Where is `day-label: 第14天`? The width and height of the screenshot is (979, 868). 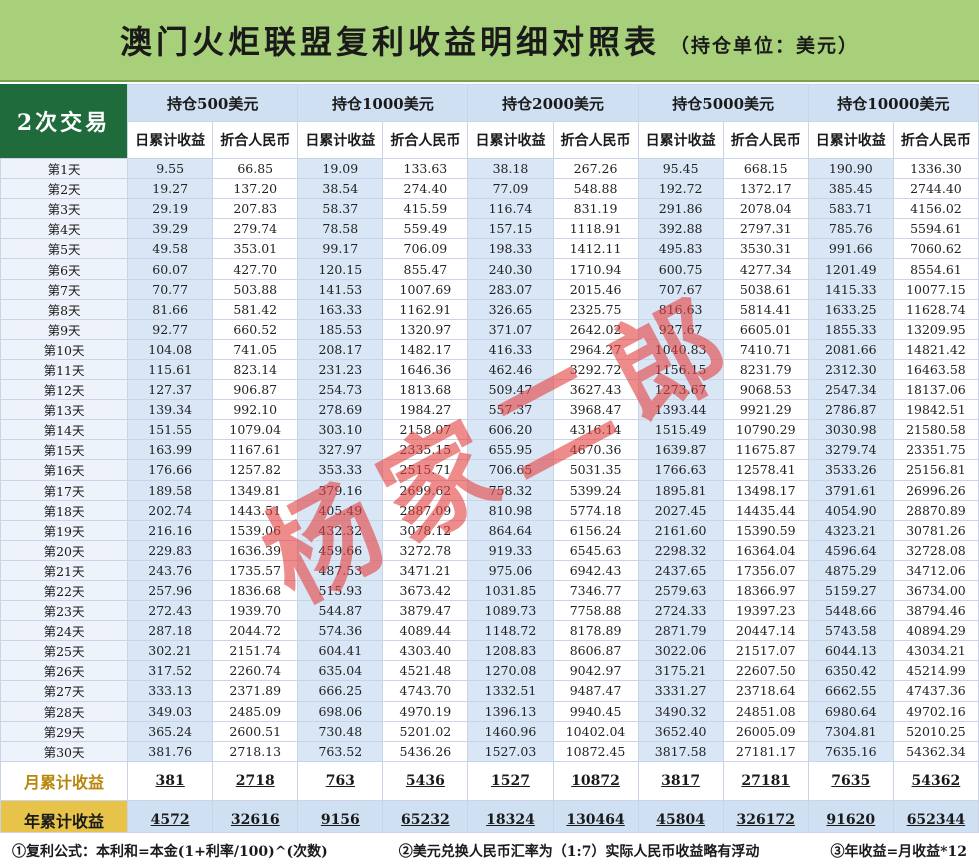
day-label: 第14天 is located at coordinates (64, 430).